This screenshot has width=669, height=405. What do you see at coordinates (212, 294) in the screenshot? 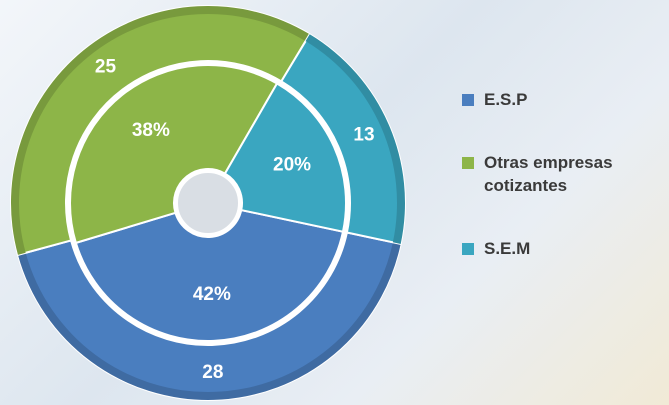
I see `data-label: 42%` at bounding box center [212, 294].